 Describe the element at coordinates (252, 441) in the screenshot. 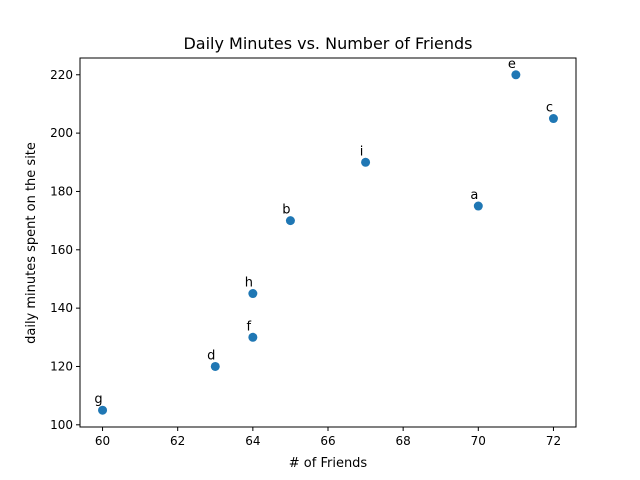

I see `x-tick-label: 64` at that location.